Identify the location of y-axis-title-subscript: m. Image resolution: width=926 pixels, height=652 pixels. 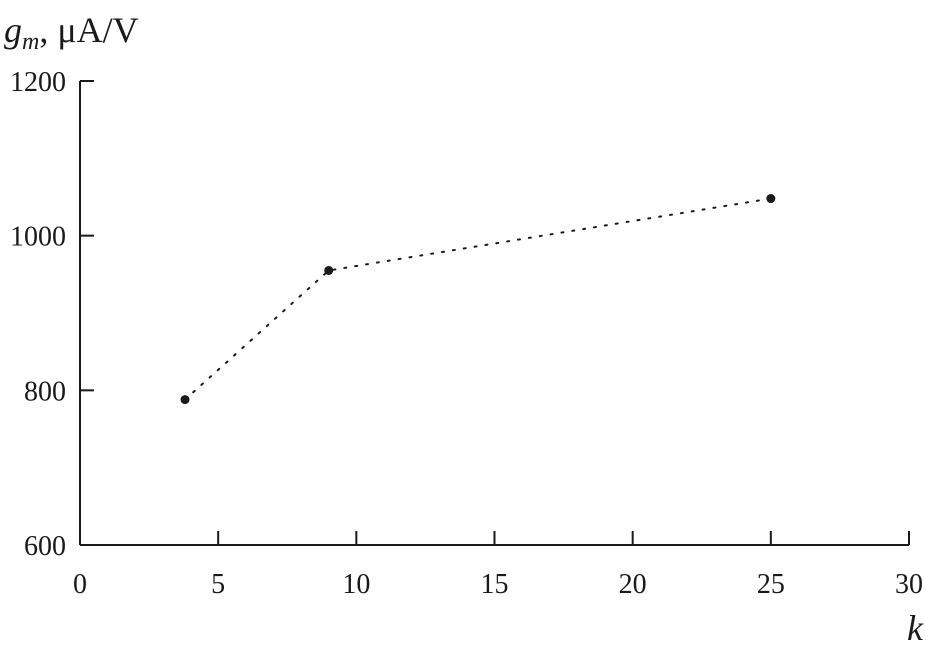
(30, 42).